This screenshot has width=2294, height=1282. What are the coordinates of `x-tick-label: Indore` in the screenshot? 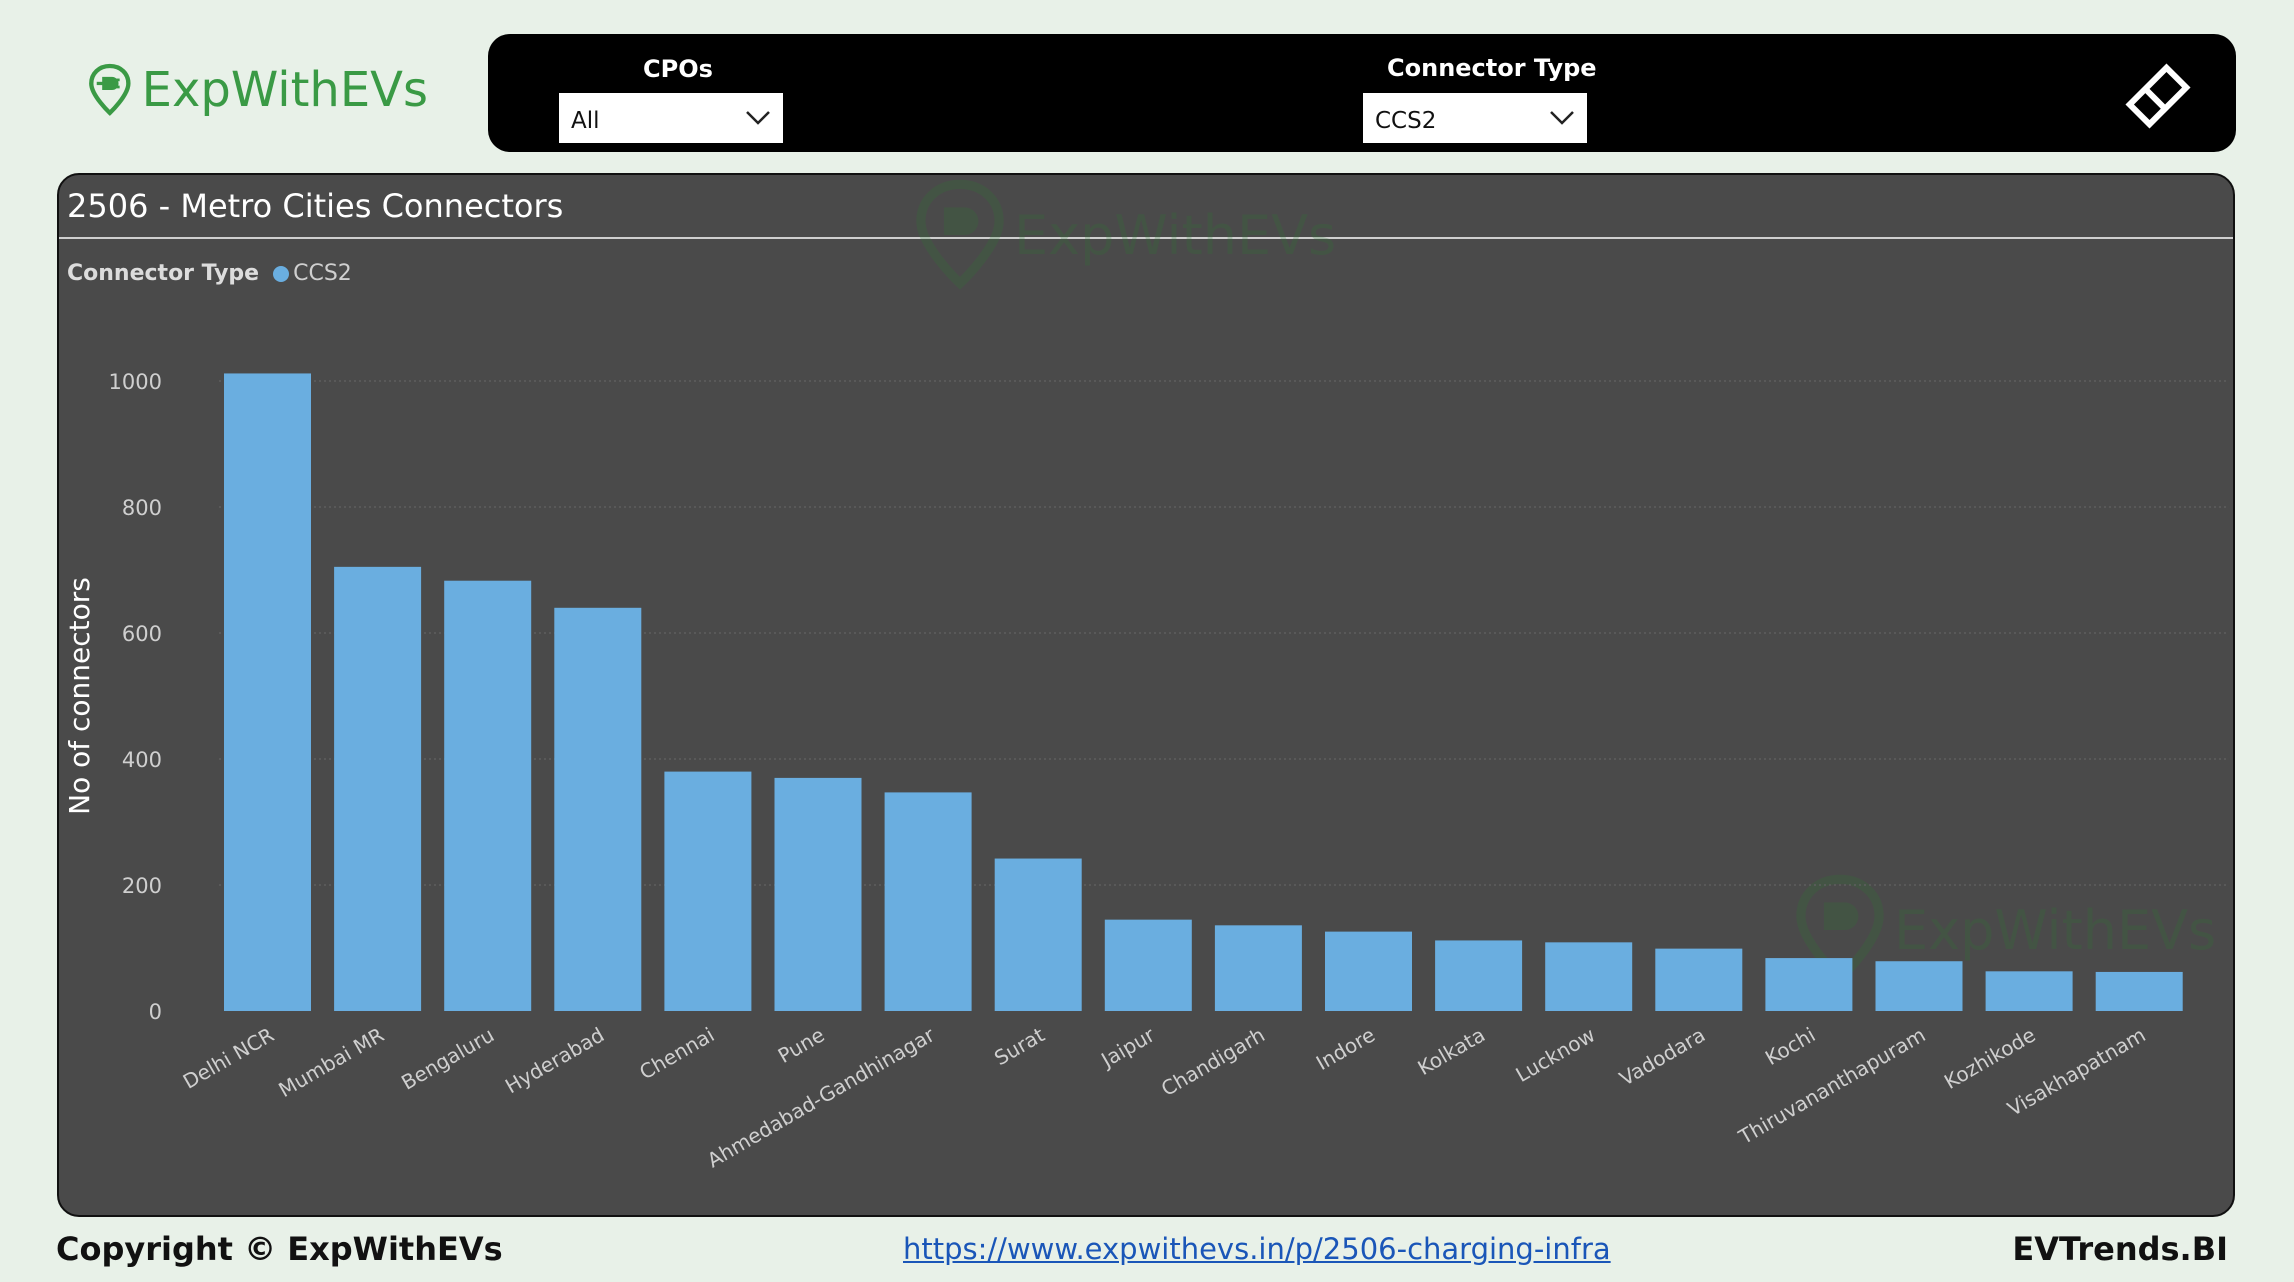 It's located at (1345, 1049).